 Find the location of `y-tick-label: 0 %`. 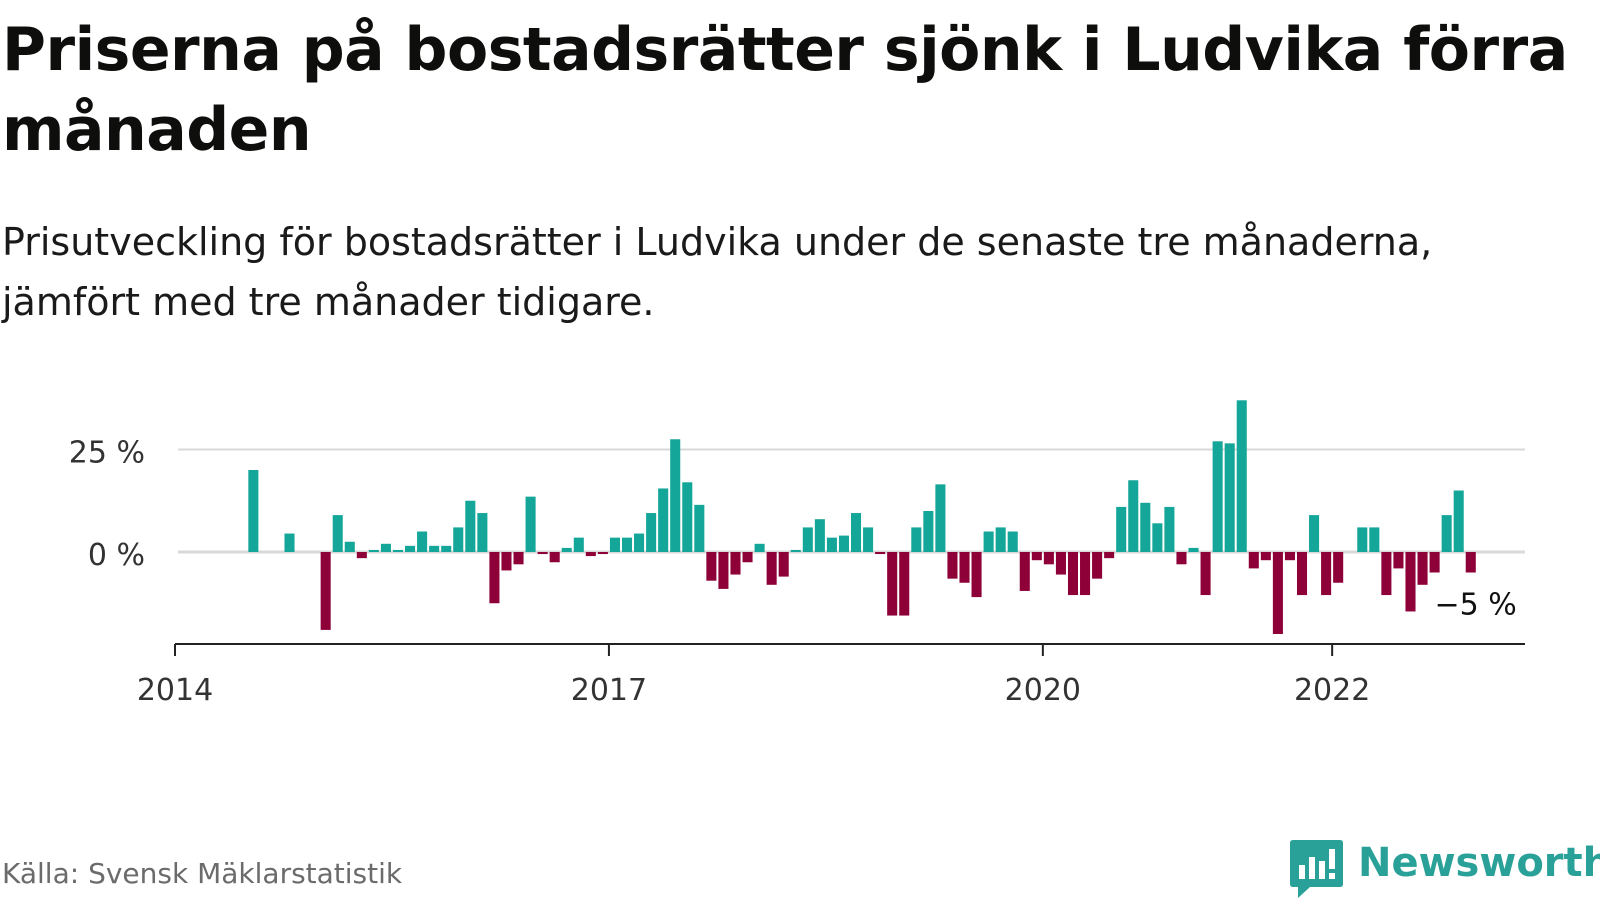

y-tick-label: 0 % is located at coordinates (116, 555).